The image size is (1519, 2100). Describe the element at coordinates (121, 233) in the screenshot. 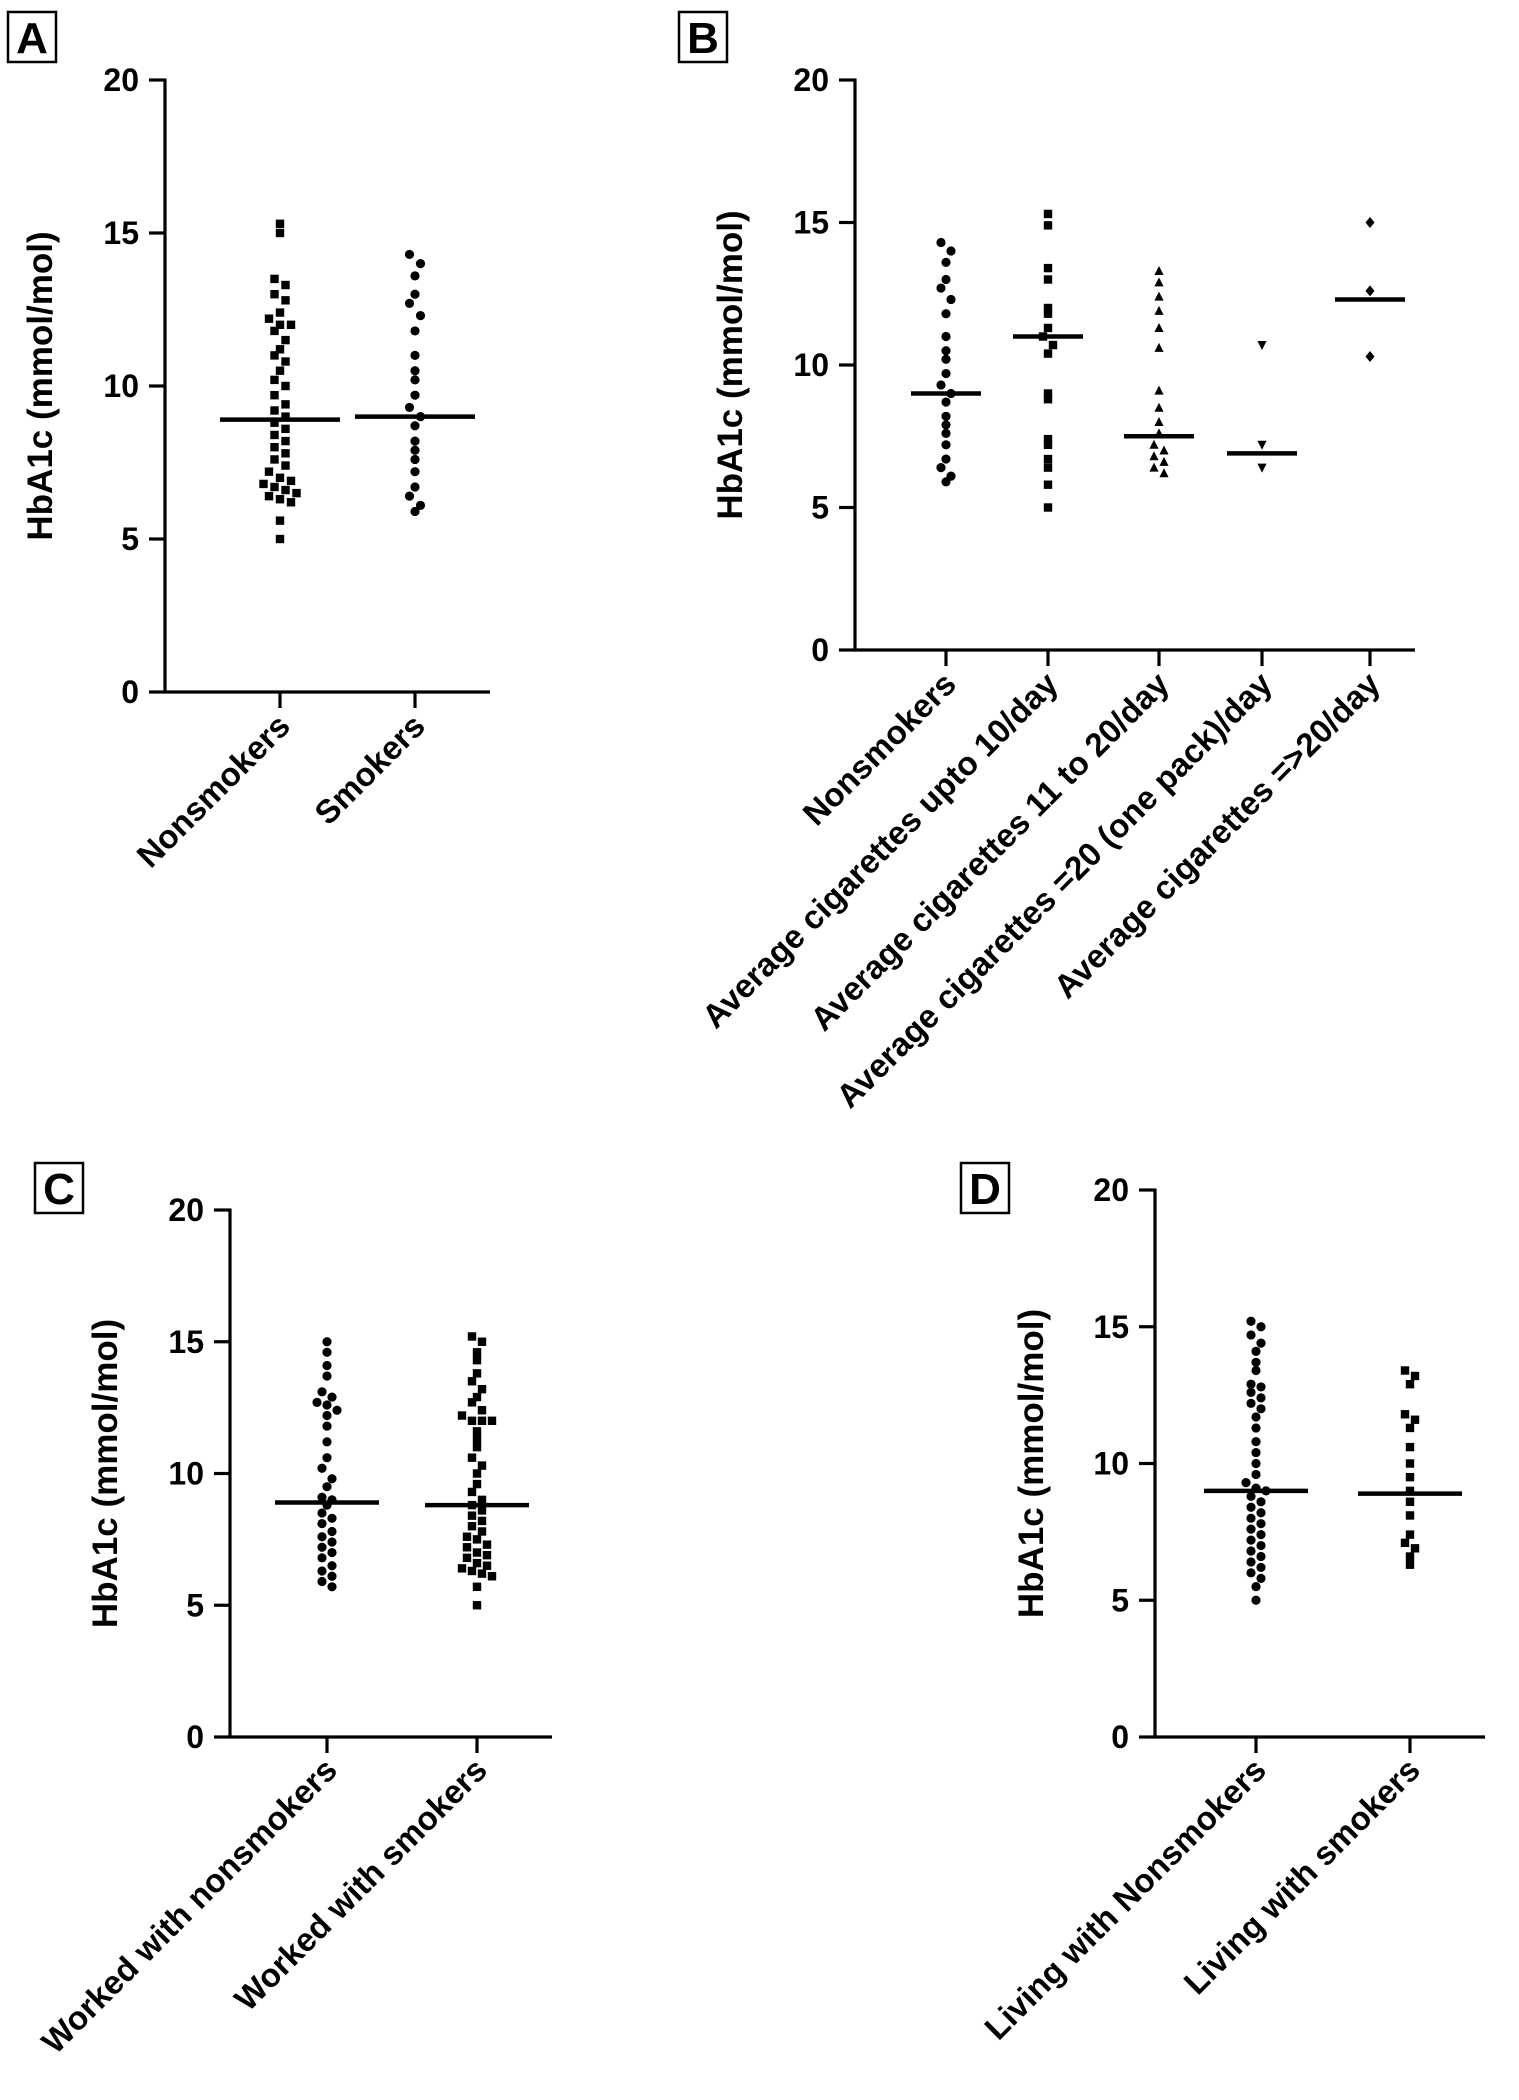

I see `y-tick-label: 15` at that location.